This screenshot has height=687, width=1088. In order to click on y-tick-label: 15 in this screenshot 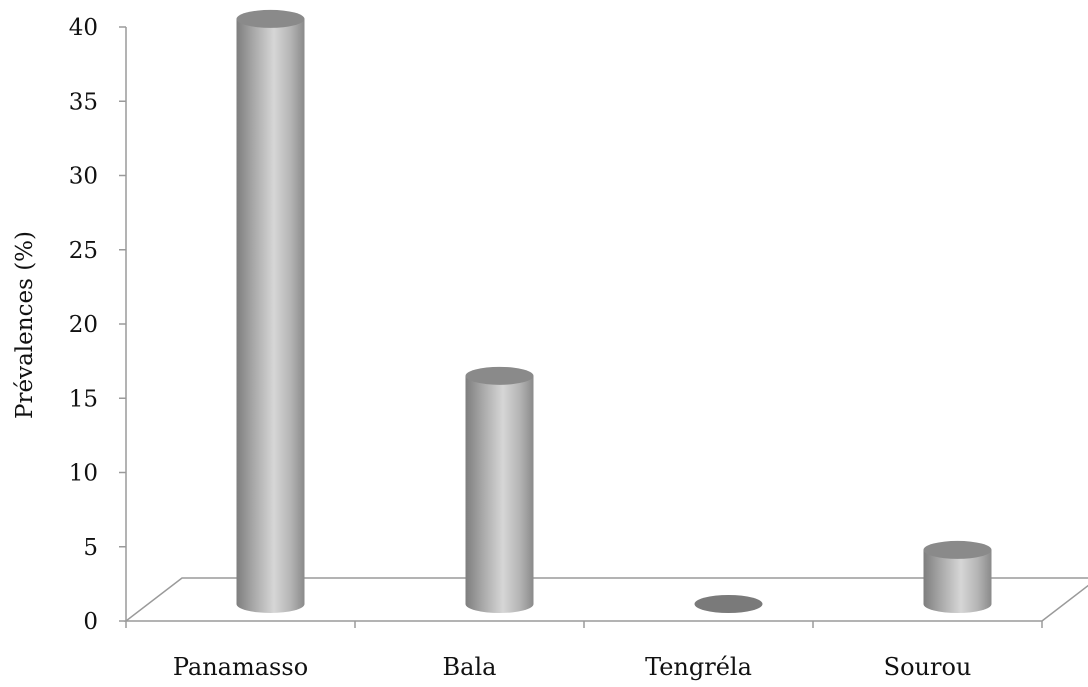, I will do `click(83, 399)`.